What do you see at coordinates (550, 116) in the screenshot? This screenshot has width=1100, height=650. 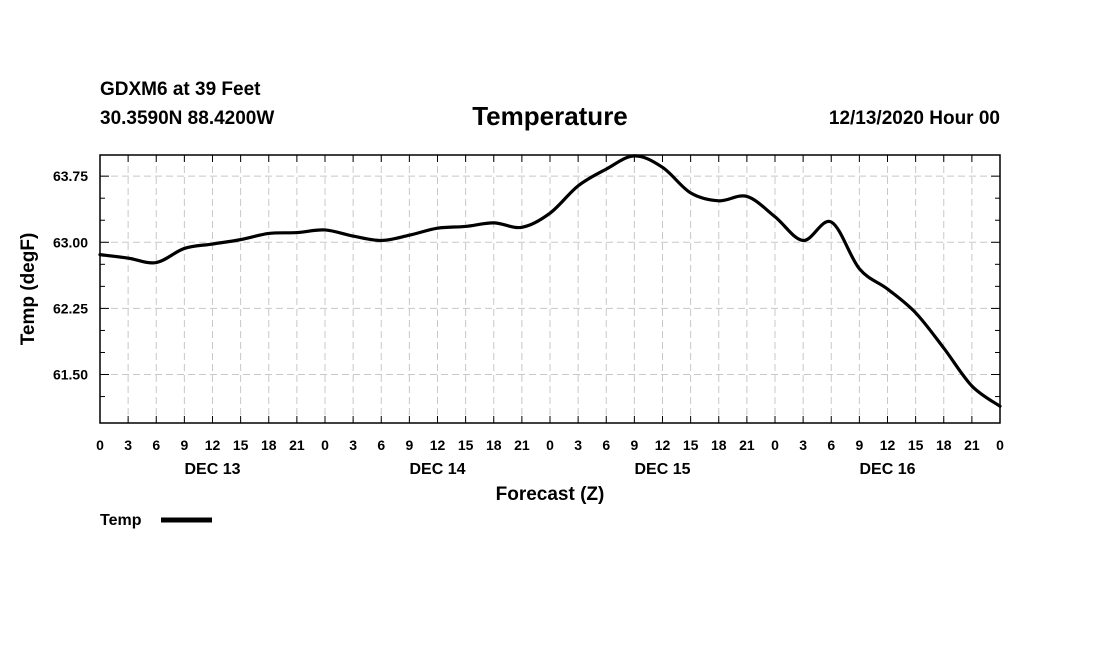 I see `chart-title: Temperature` at bounding box center [550, 116].